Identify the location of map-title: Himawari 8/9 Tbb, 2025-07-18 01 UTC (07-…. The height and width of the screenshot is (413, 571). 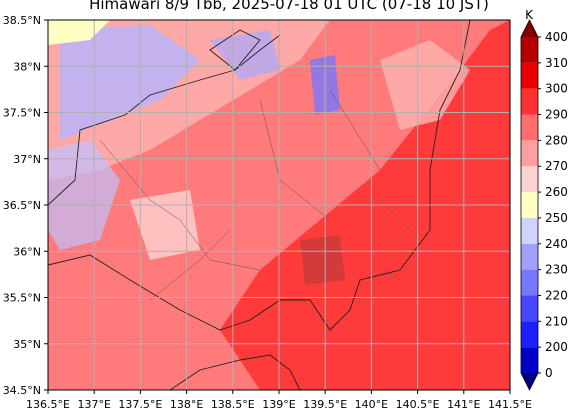
(289, 6).